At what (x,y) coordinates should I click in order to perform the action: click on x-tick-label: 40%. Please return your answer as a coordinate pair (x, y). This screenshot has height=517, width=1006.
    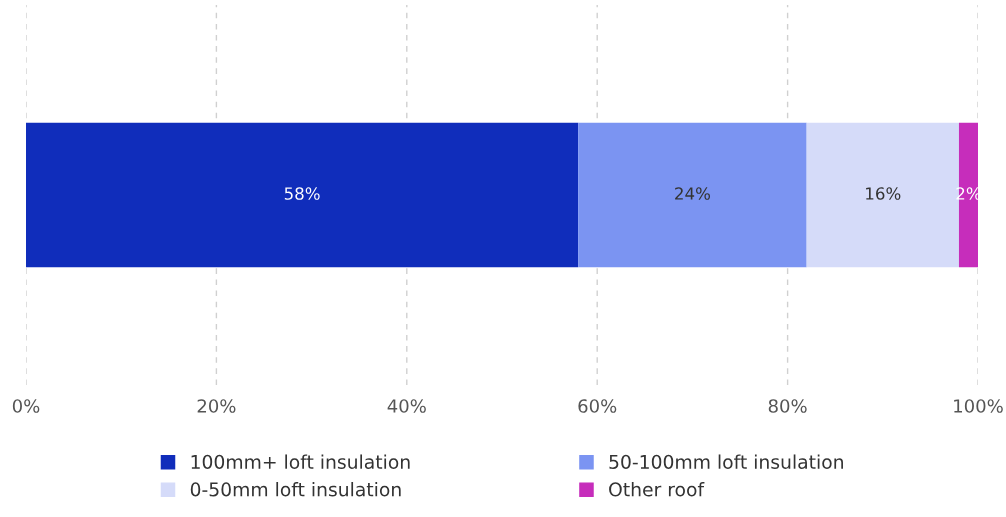
    Looking at the image, I should click on (406, 406).